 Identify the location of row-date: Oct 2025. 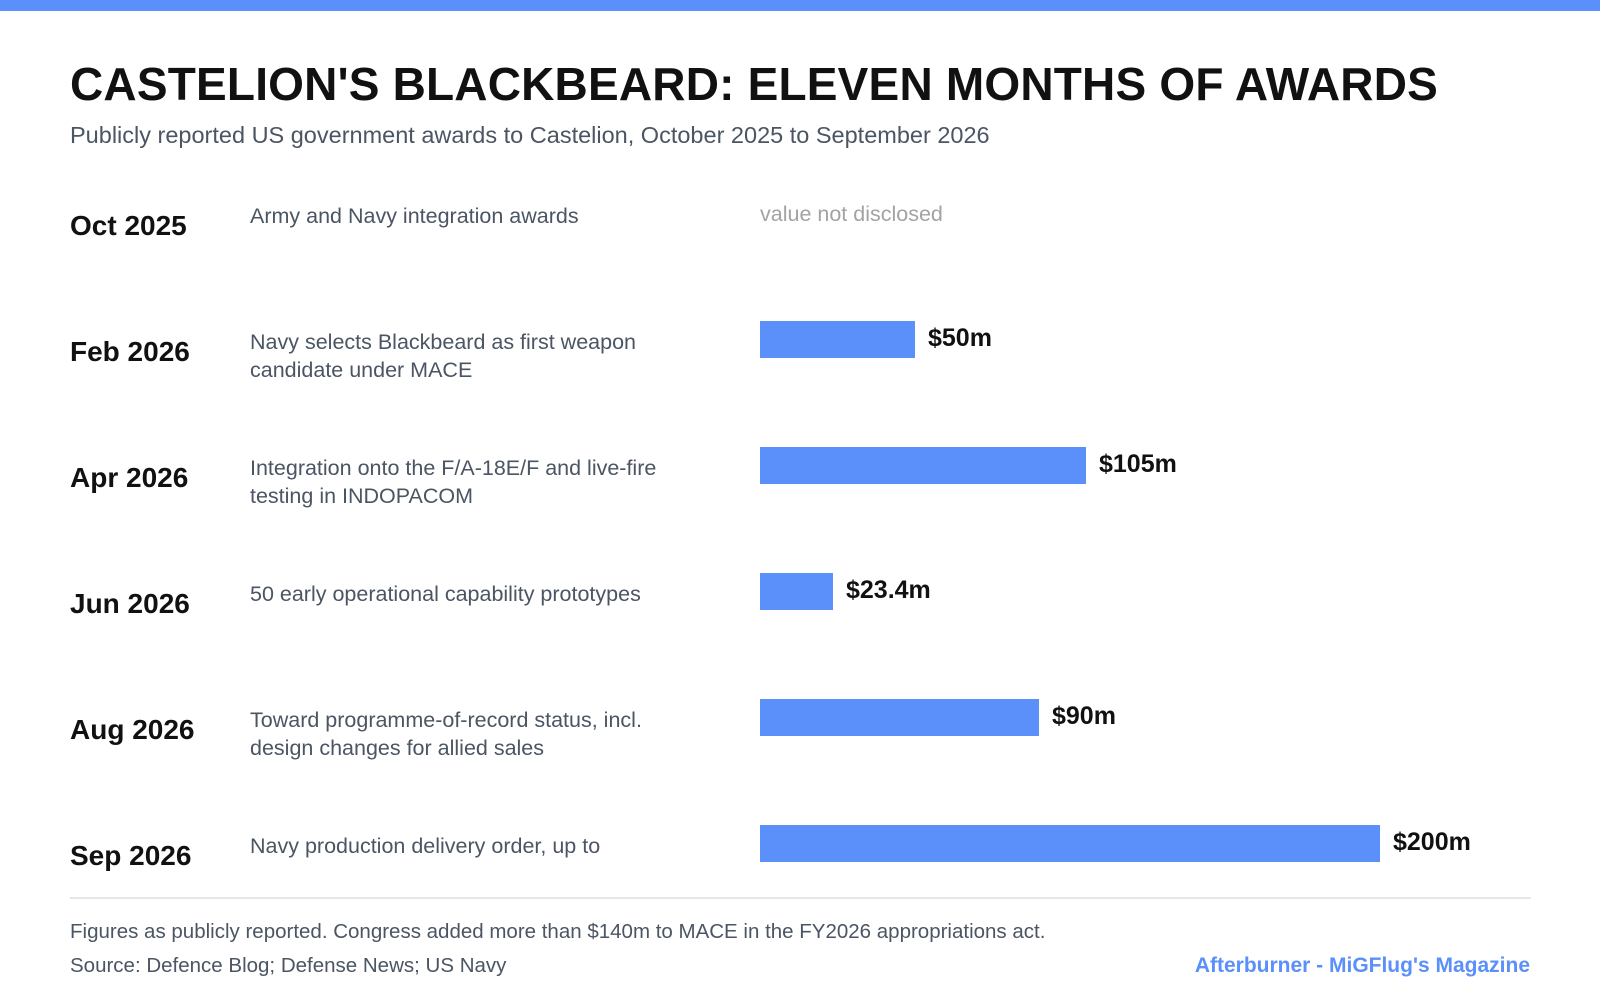
(128, 225).